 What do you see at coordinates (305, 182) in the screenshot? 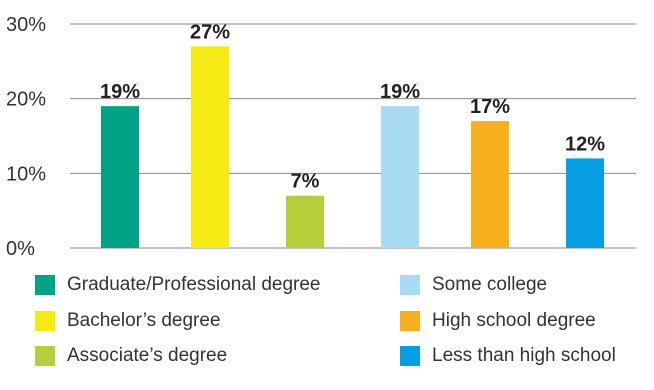
I see `data-label: 7%` at bounding box center [305, 182].